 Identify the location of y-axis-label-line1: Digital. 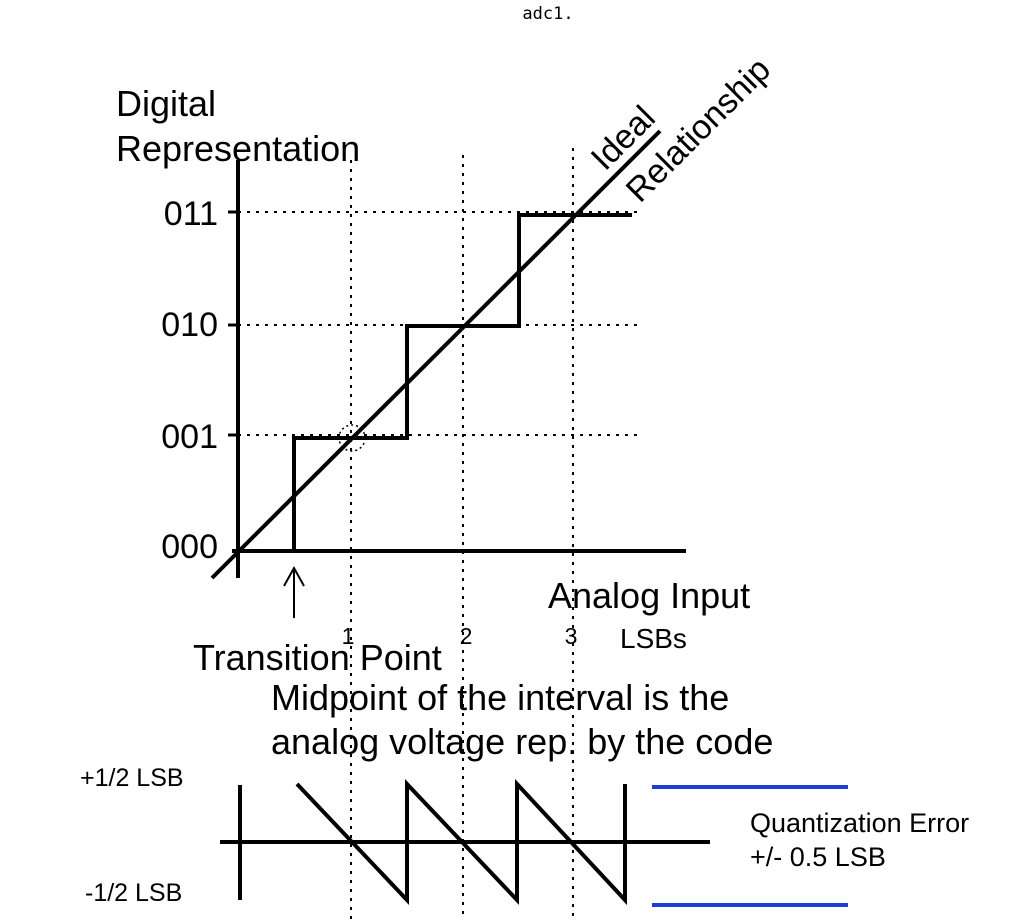
(166, 103).